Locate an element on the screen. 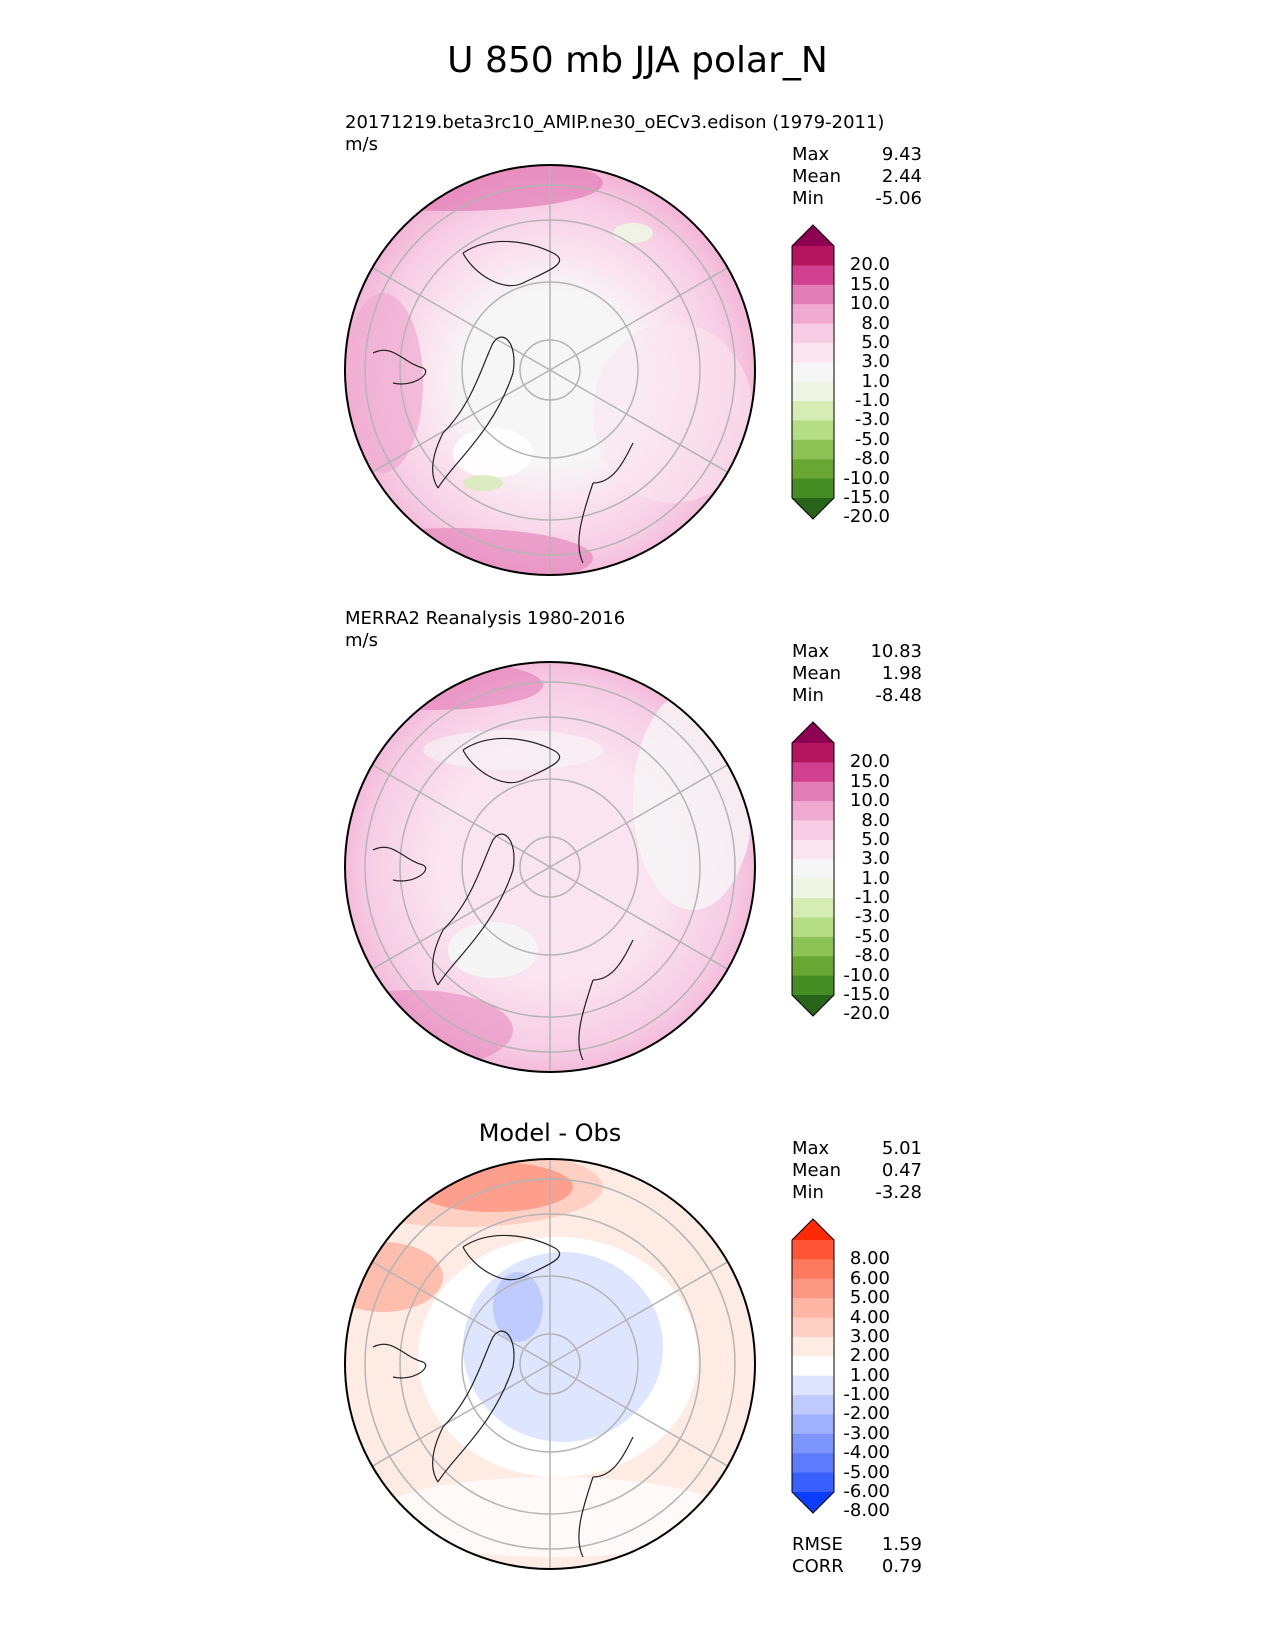 The image size is (1275, 1650). stat-row-mean: Mean 2.44 is located at coordinates (857, 176).